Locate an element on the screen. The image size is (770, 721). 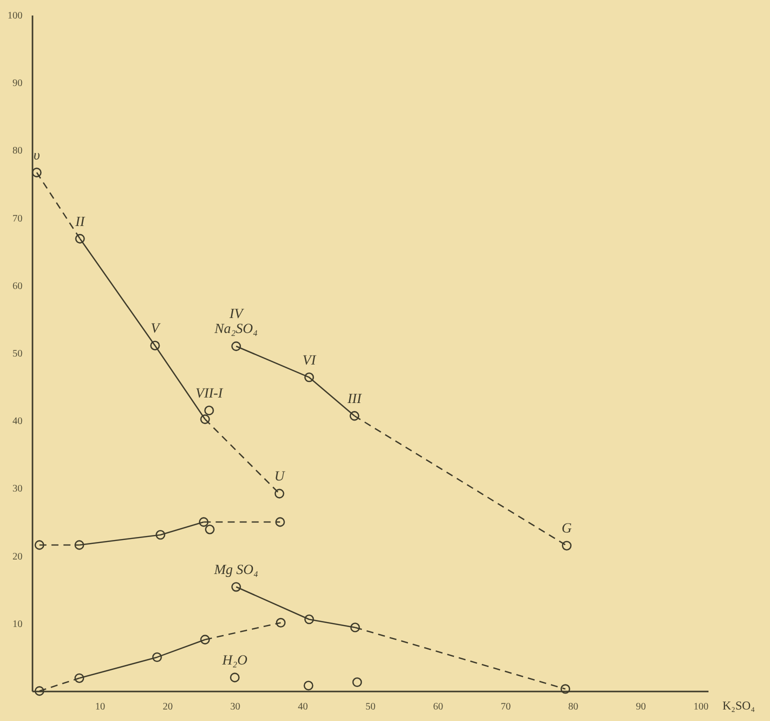
y-tick-label: 50 is located at coordinates (17, 354).